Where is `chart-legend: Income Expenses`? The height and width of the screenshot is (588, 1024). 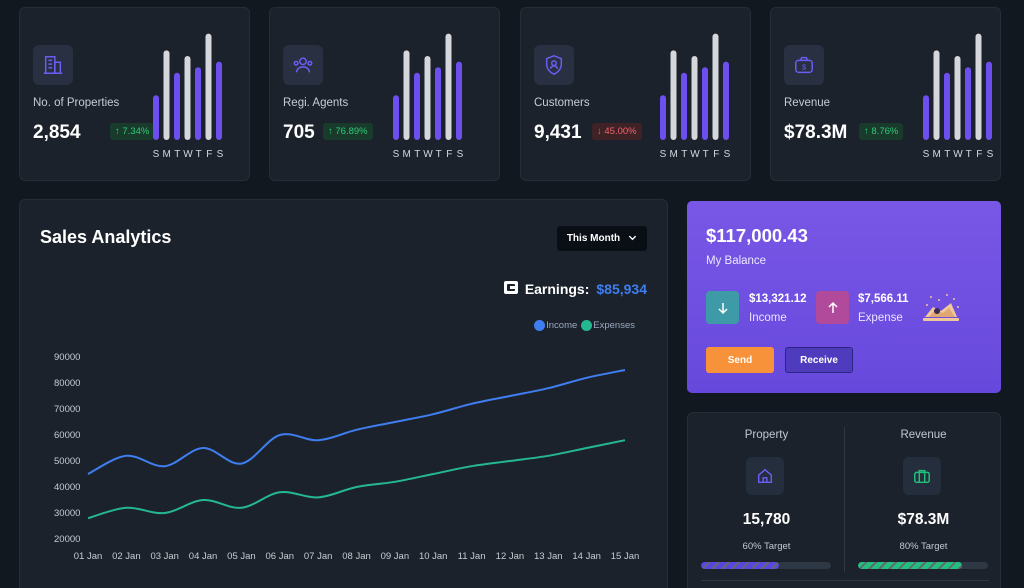
chart-legend: Income Expenses is located at coordinates (584, 325).